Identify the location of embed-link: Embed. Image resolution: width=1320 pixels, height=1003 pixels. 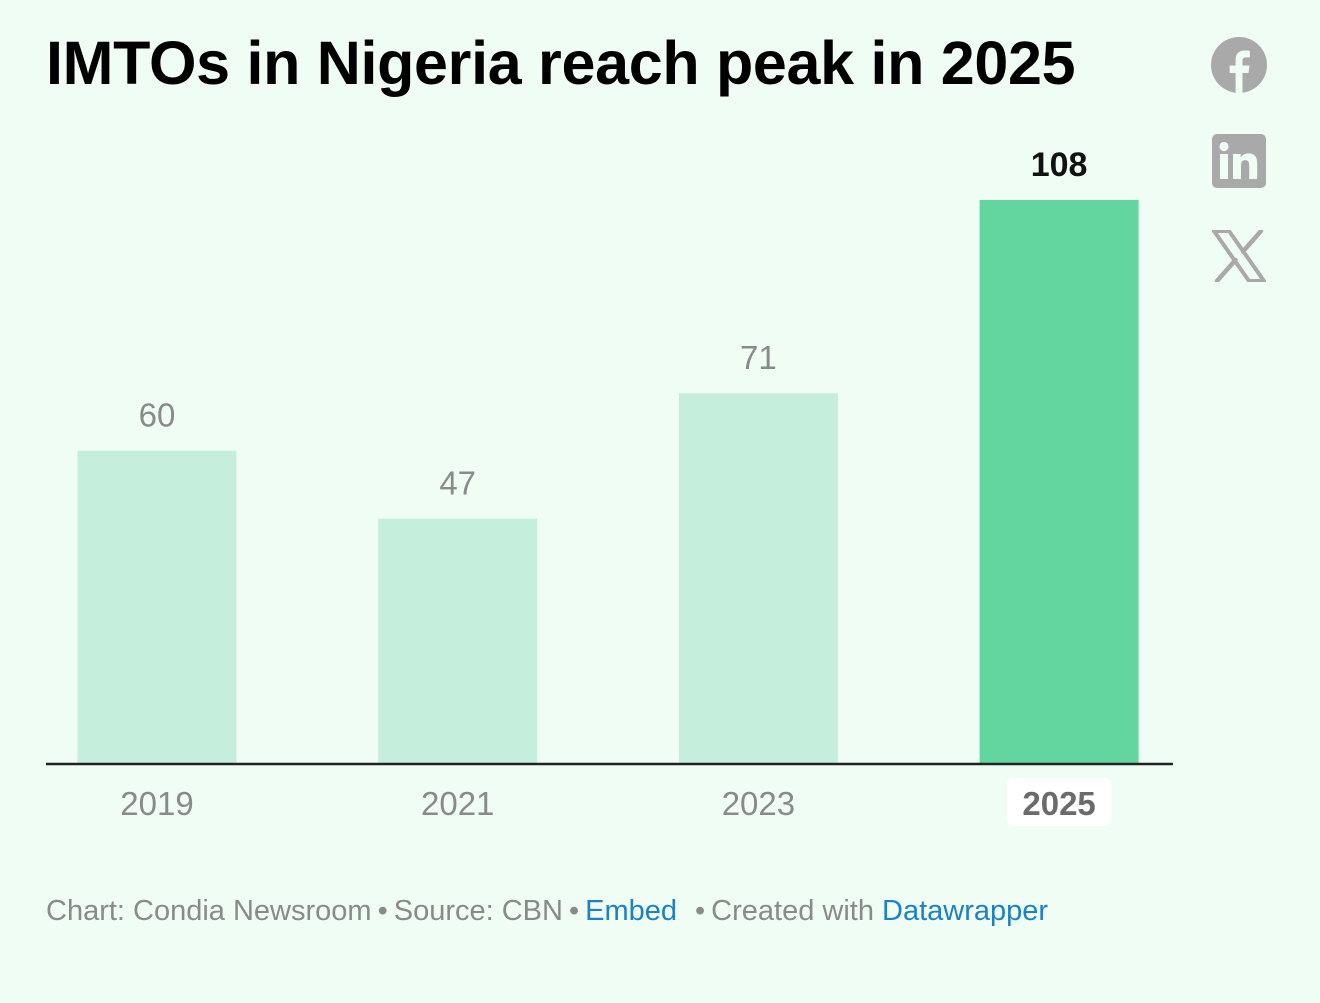
(631, 911).